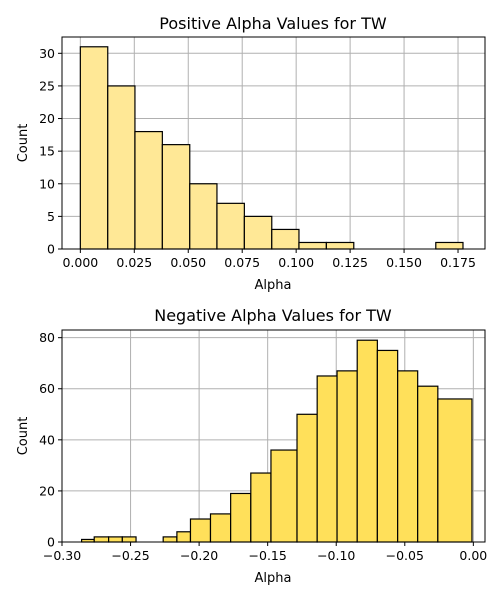 The height and width of the screenshot is (600, 500). What do you see at coordinates (273, 315) in the screenshot?
I see `chart-title: Negative Alpha Values for TW` at bounding box center [273, 315].